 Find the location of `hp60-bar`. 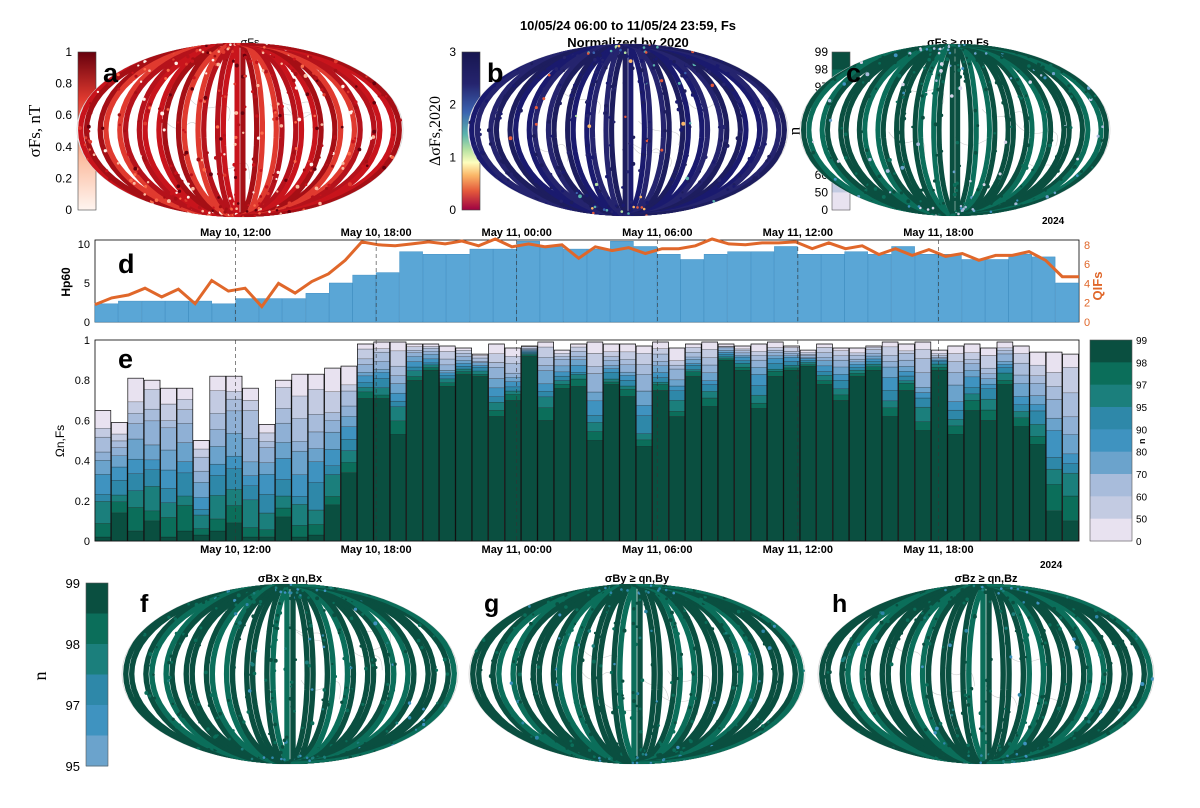

hp60-bar is located at coordinates (505, 285).